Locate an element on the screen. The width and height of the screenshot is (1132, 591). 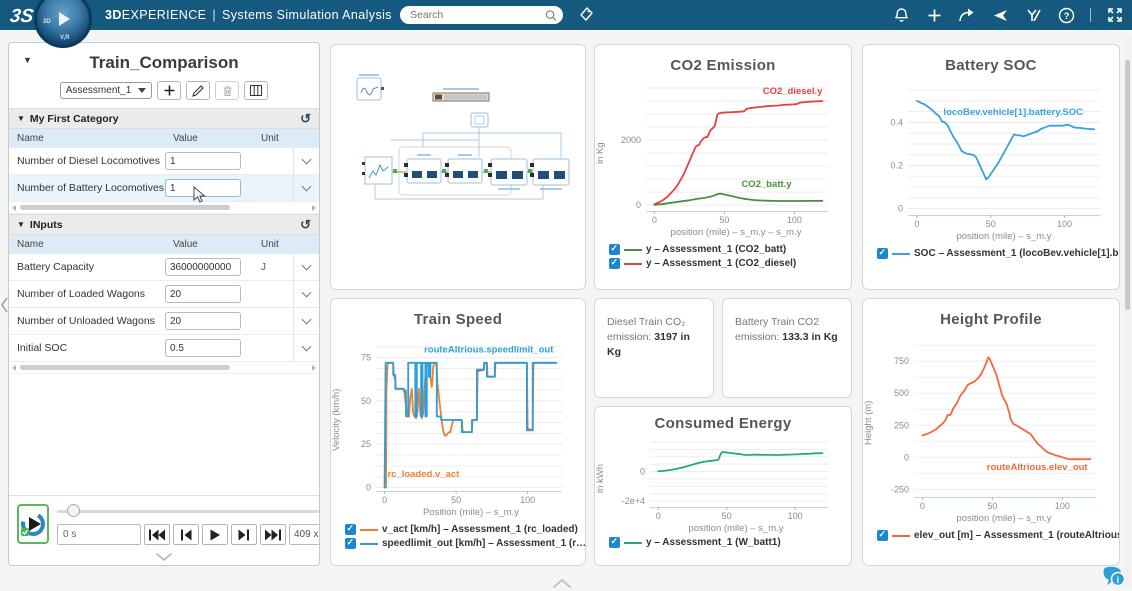
svg-text: 100 is located at coordinates (527, 500).